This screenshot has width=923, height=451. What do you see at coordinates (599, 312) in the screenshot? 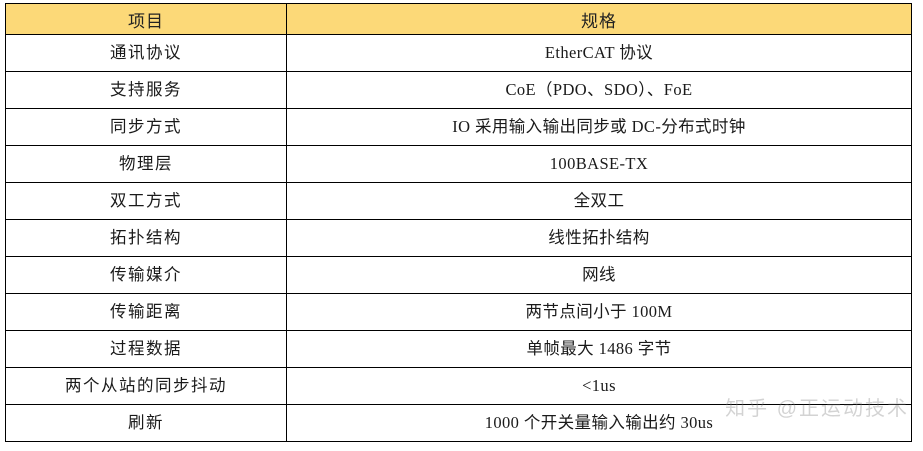
I see `cell-spec: 两节点间小于 100M` at bounding box center [599, 312].